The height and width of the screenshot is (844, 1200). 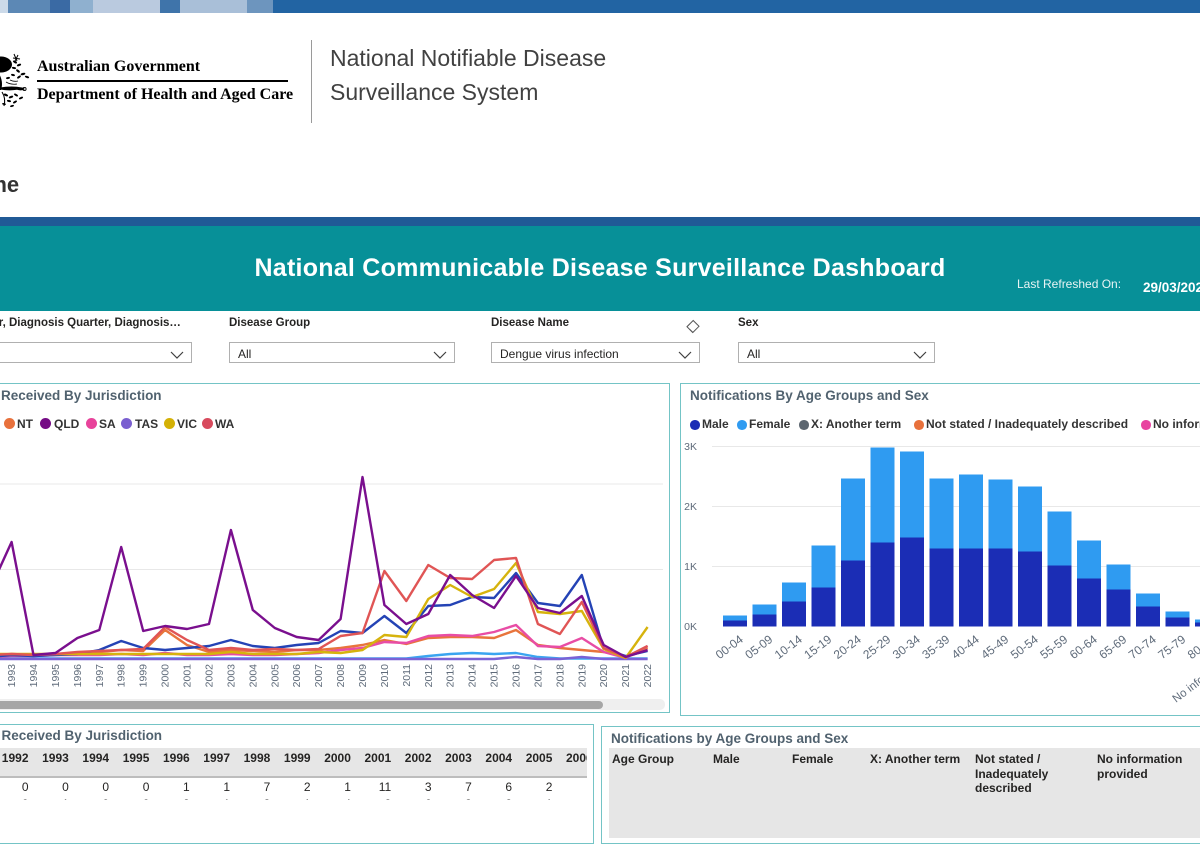 I want to click on svg-text: 00-04, so click(x=729, y=647).